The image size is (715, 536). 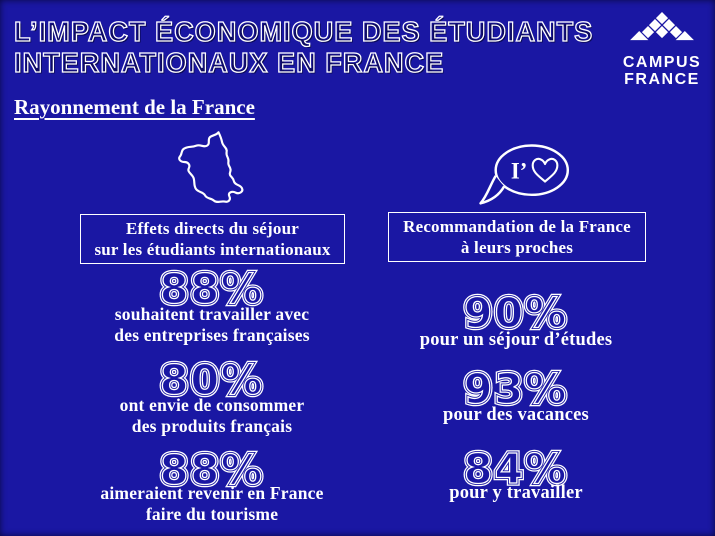 I want to click on logo-line1: CAMPUS, so click(x=662, y=62).